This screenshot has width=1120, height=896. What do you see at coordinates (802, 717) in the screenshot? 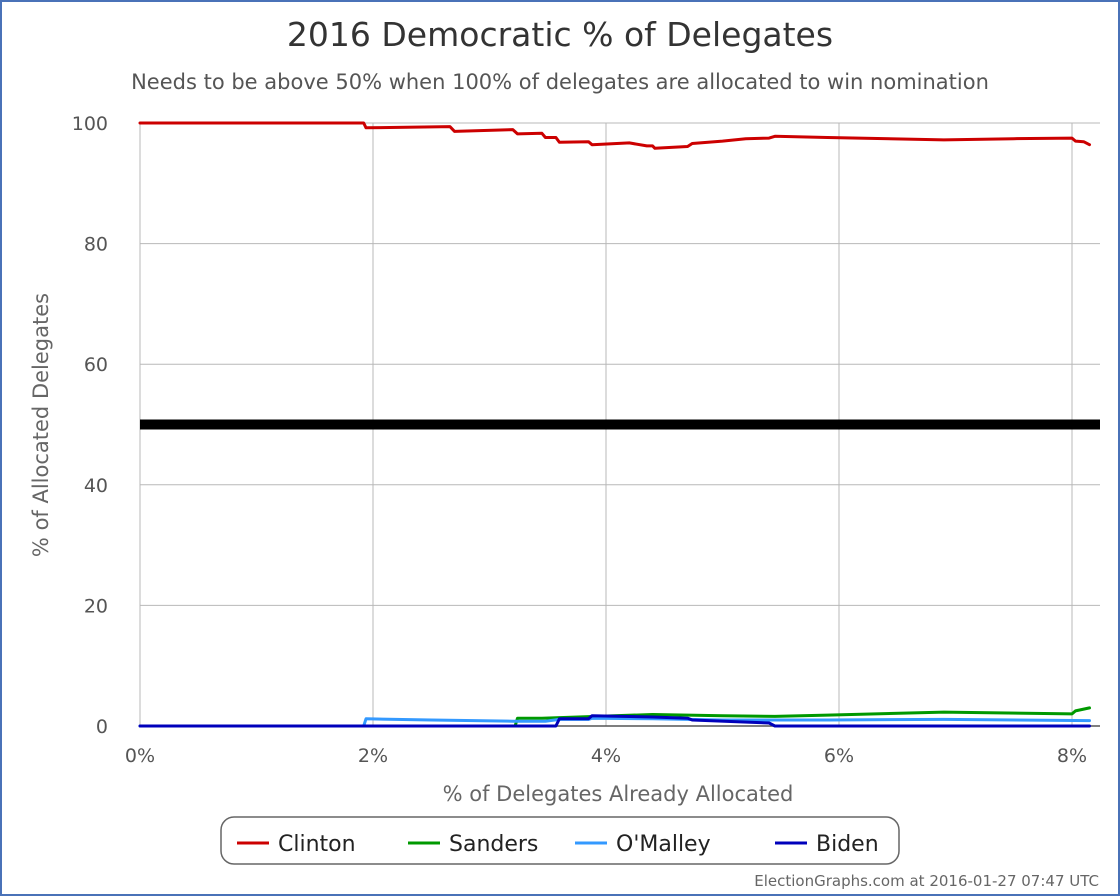
I see `series-line-sanders` at bounding box center [802, 717].